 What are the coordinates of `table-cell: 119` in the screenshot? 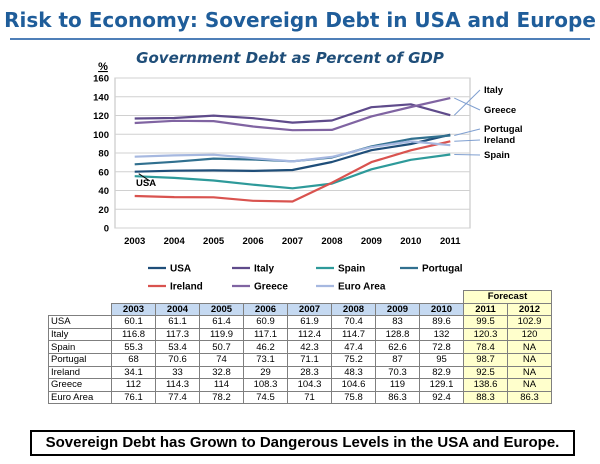 It's located at (397, 385).